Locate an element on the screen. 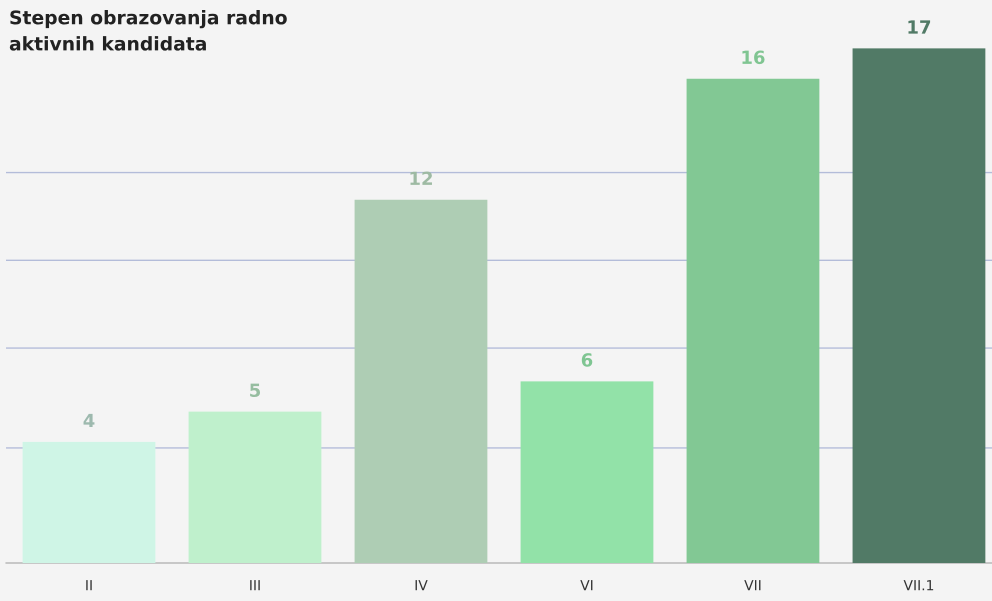  data-label: 17 is located at coordinates (919, 27).